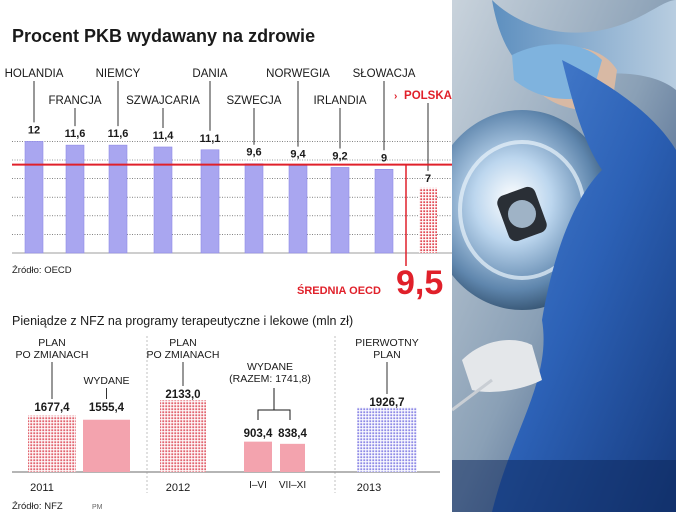 This screenshot has height=517, width=676. What do you see at coordinates (419, 283) in the screenshot?
I see `oecd-average-value: 9,5` at bounding box center [419, 283].